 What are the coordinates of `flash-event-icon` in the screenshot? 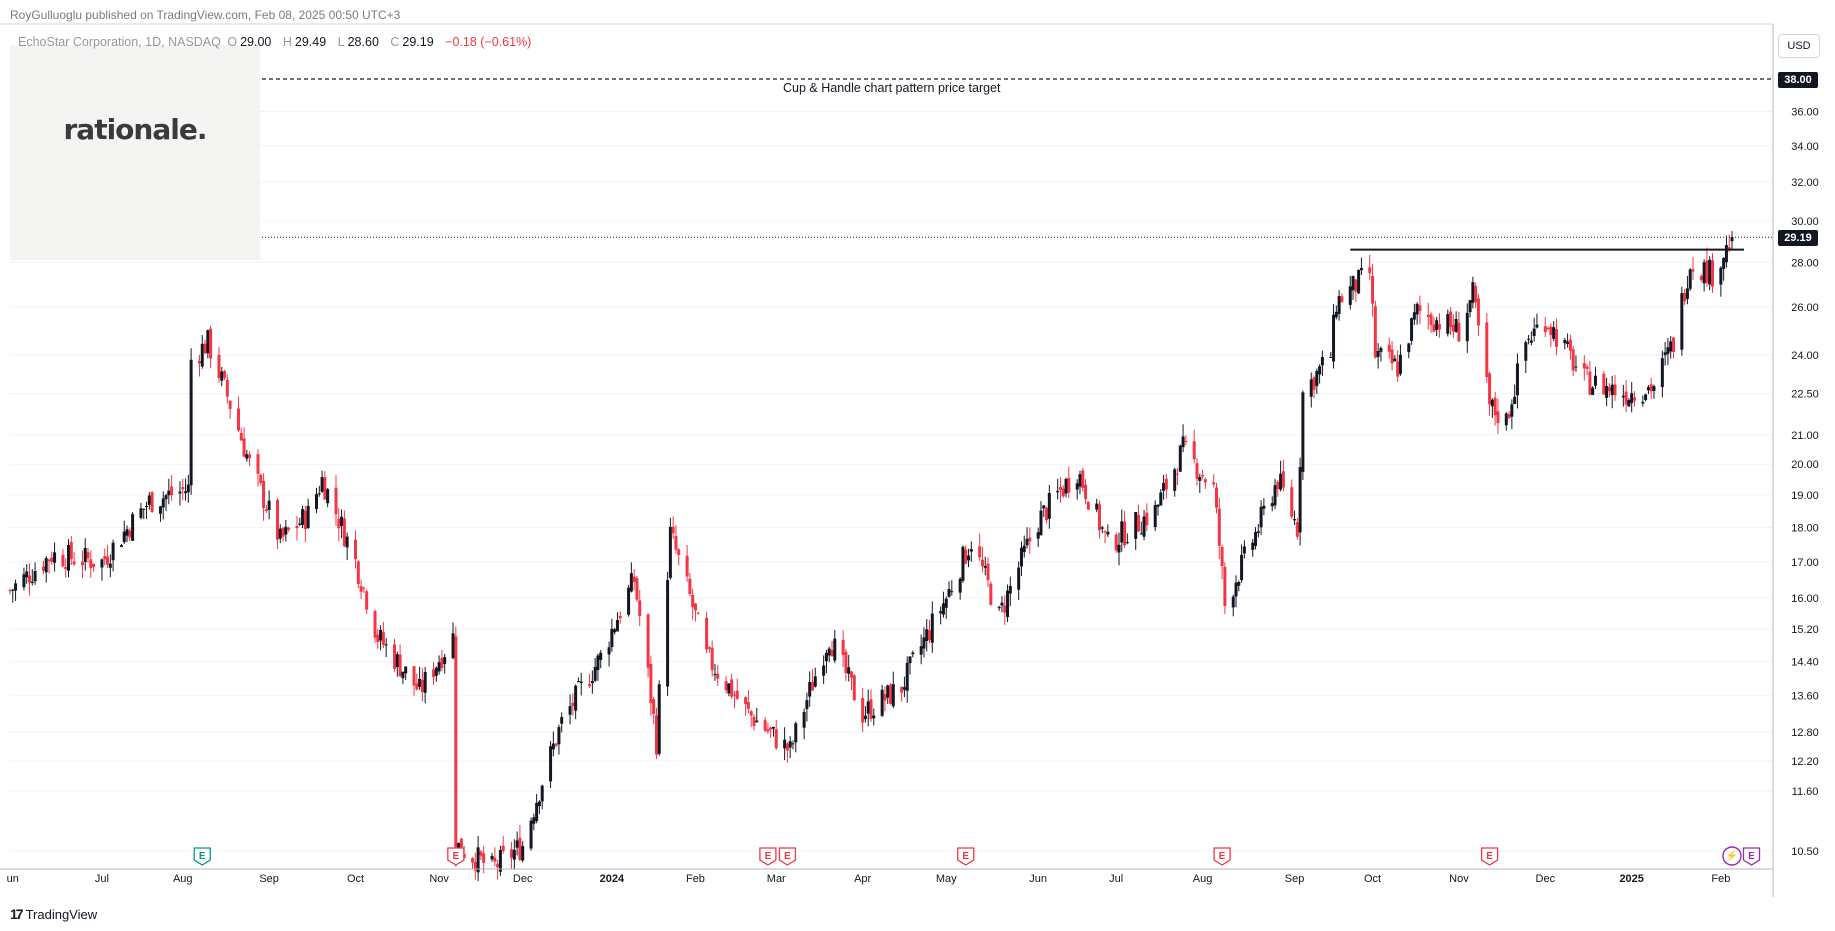 It's located at (1732, 856).